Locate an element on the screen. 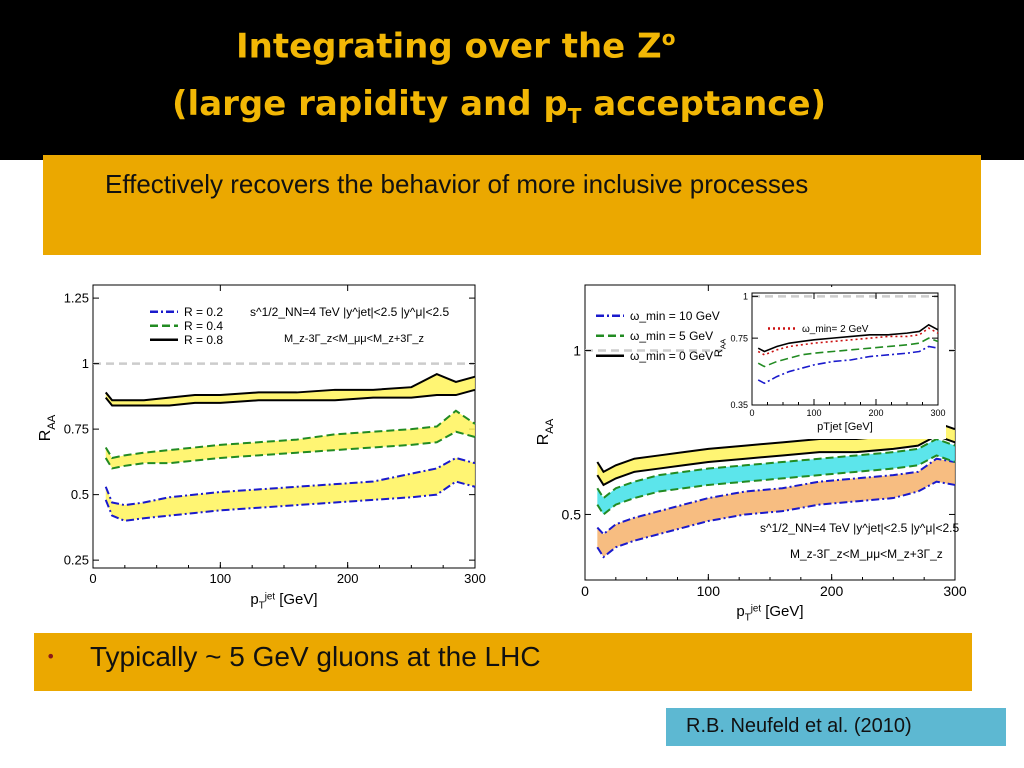 The height and width of the screenshot is (768, 1024). inset-xlabel: pTjet [GeV] is located at coordinates (845, 427).